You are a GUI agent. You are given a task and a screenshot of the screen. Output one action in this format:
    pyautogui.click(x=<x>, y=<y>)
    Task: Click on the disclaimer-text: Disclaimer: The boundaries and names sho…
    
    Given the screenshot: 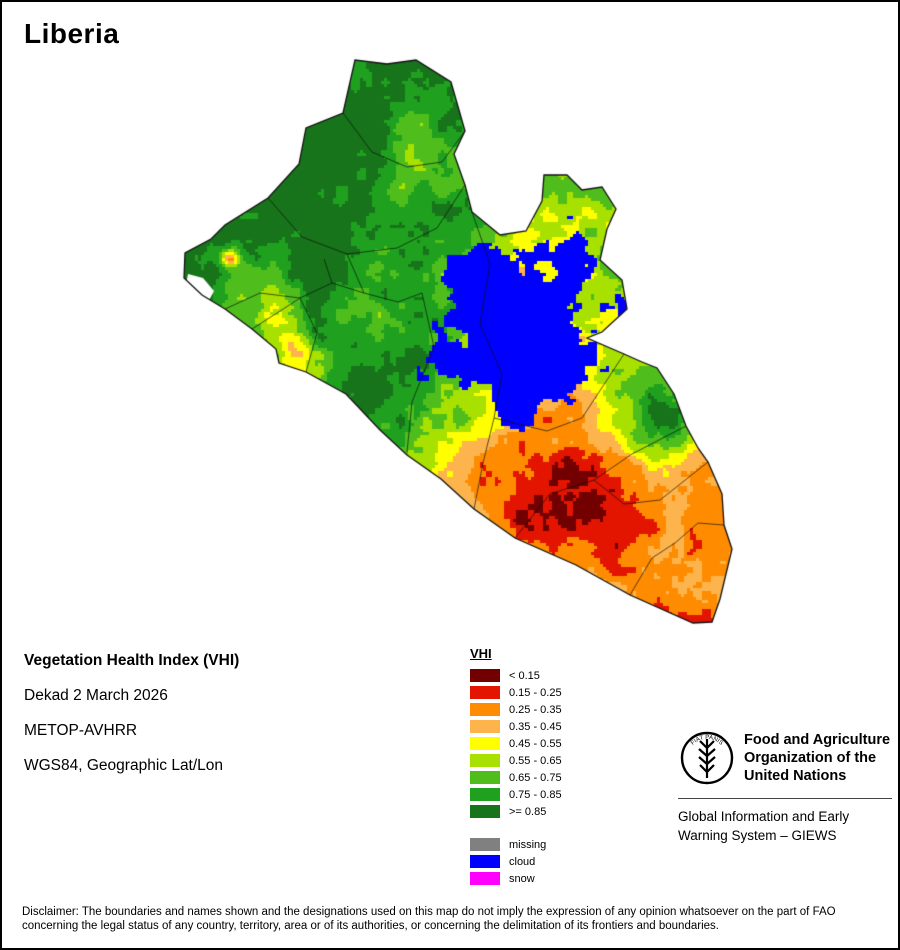 What is the action you would take?
    pyautogui.click(x=429, y=919)
    